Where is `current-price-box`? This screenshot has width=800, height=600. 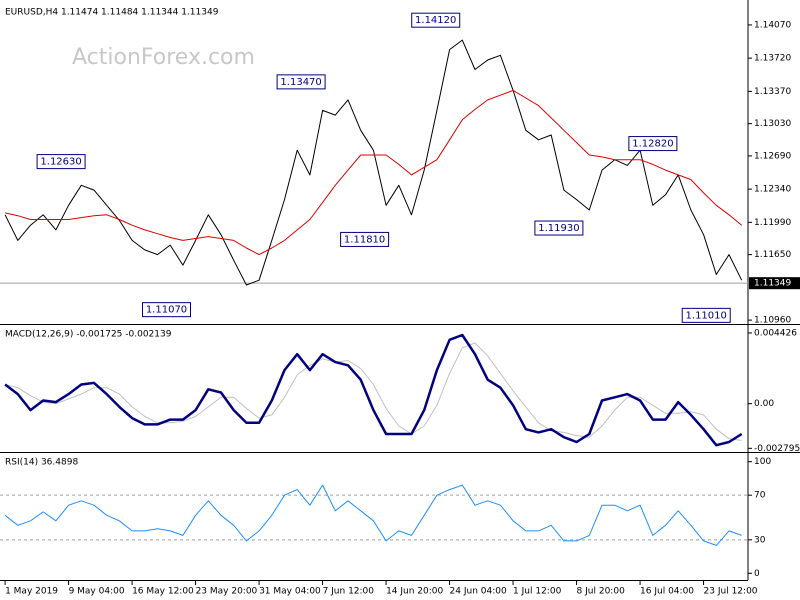 current-price-box is located at coordinates (774, 283).